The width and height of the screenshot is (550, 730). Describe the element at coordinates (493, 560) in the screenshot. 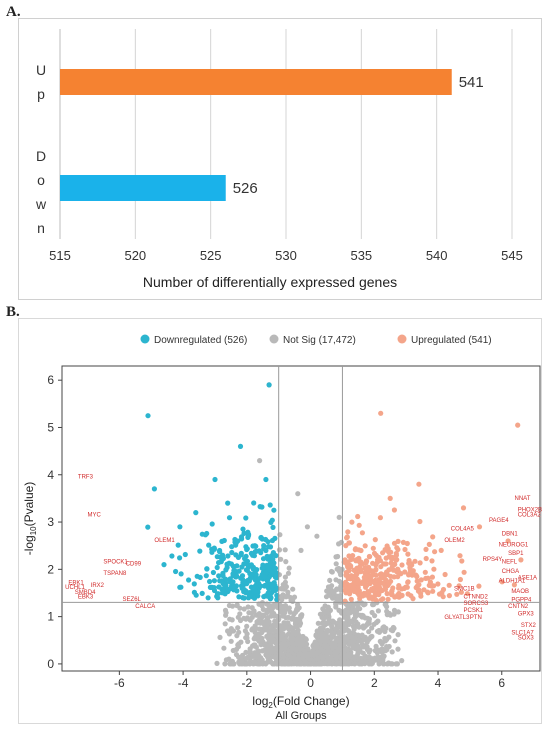

I see `gene-label: RPS4Y` at that location.